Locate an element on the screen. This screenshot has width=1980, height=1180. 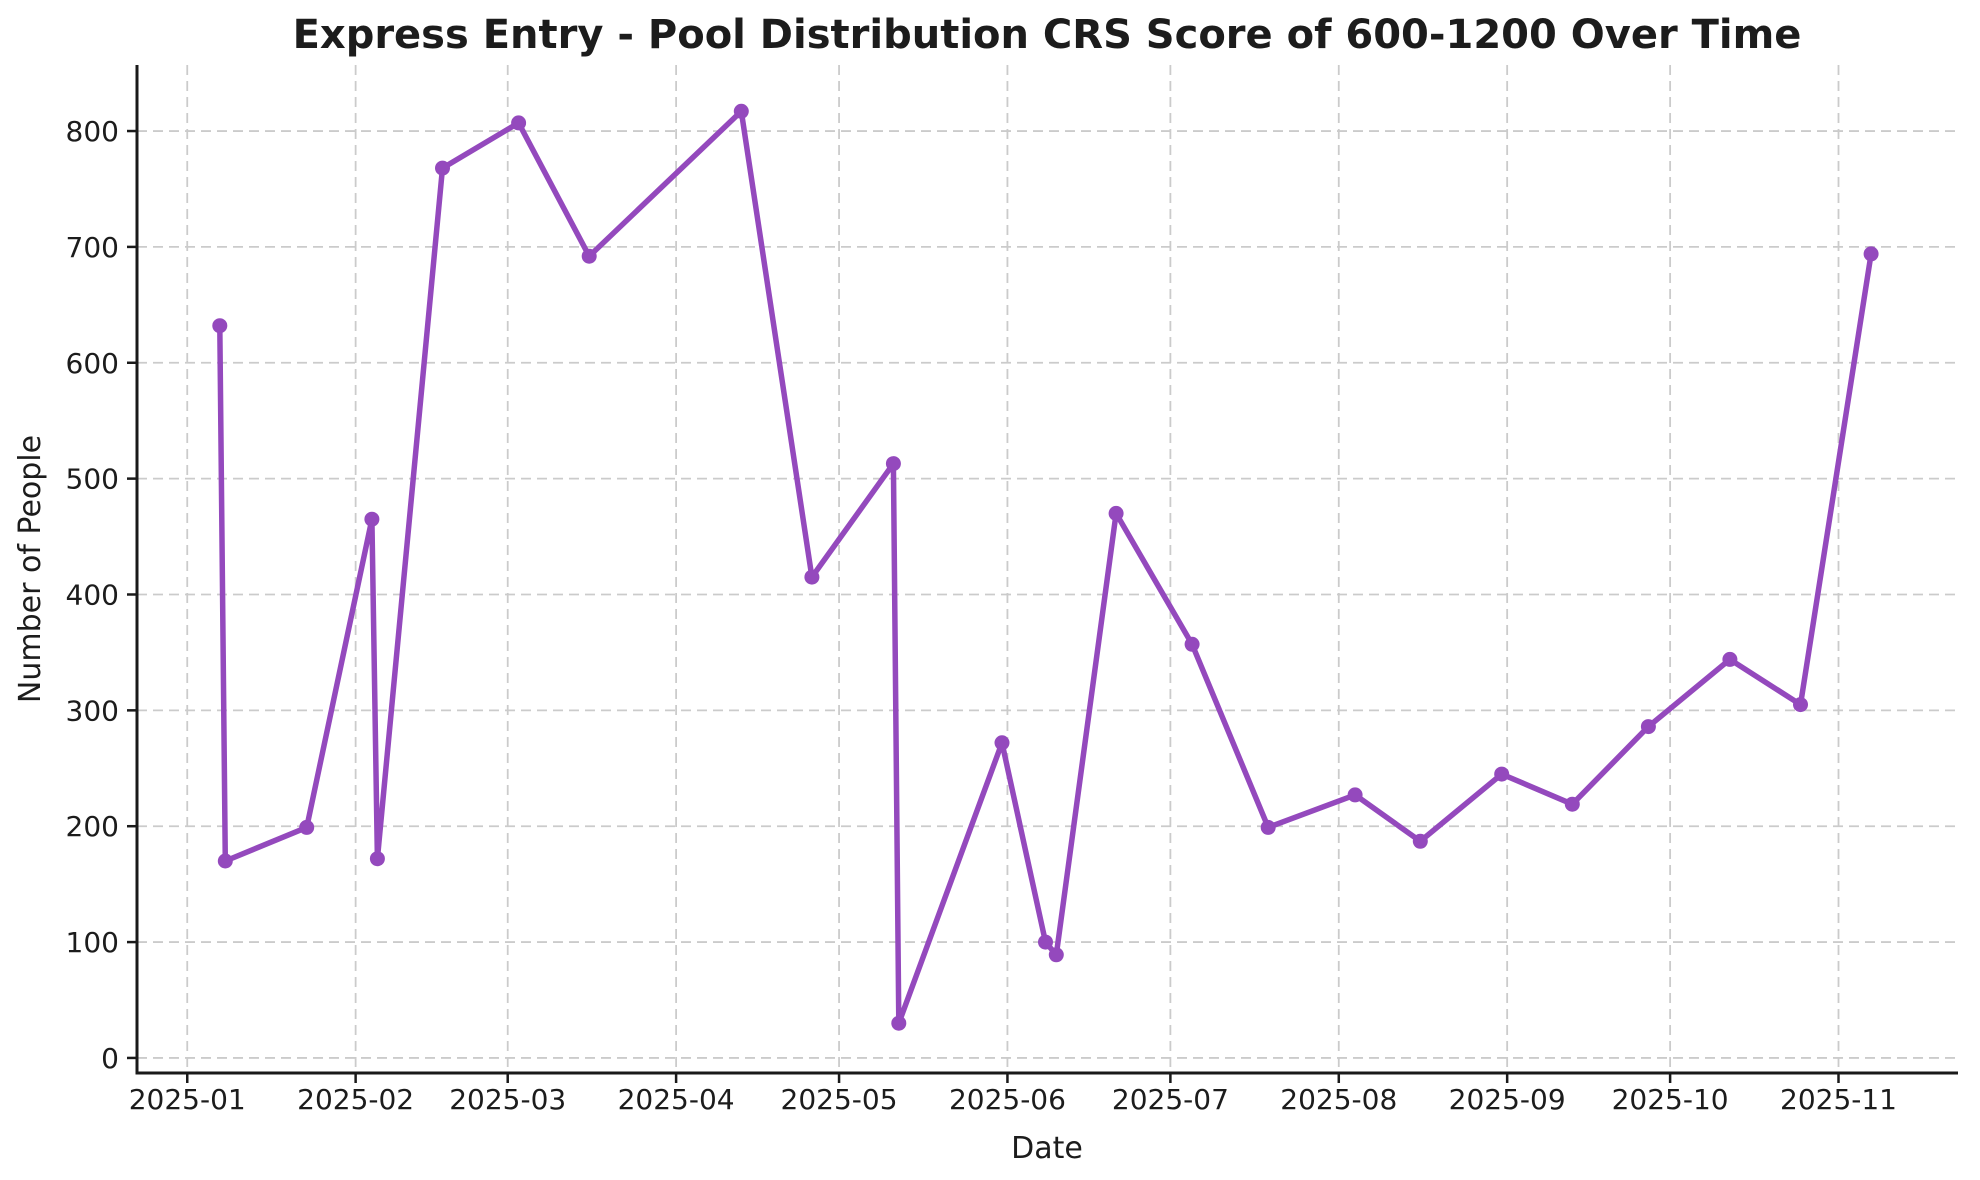
y-tick-label: 300 is located at coordinates (92, 710).